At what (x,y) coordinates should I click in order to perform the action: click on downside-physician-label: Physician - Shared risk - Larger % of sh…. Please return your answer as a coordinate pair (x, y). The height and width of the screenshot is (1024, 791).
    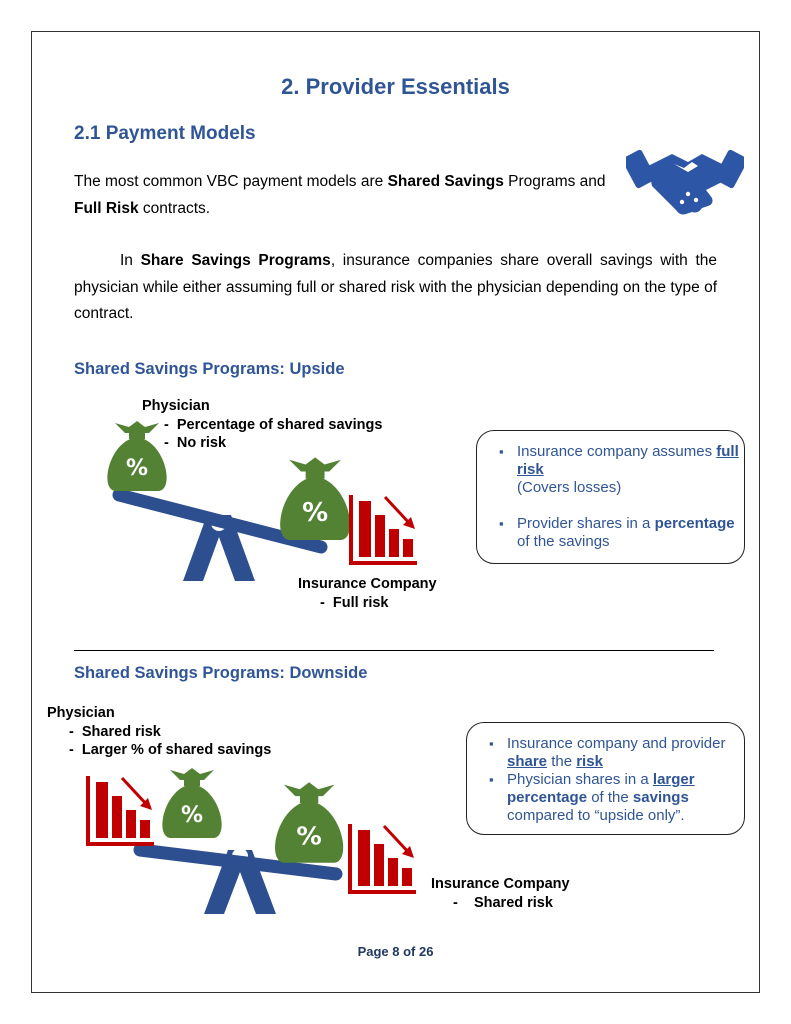
    Looking at the image, I should click on (159, 732).